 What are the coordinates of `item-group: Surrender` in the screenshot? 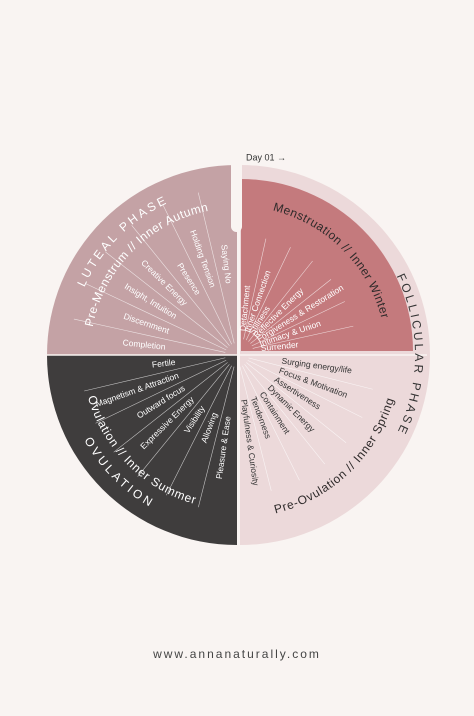 It's located at (279, 346).